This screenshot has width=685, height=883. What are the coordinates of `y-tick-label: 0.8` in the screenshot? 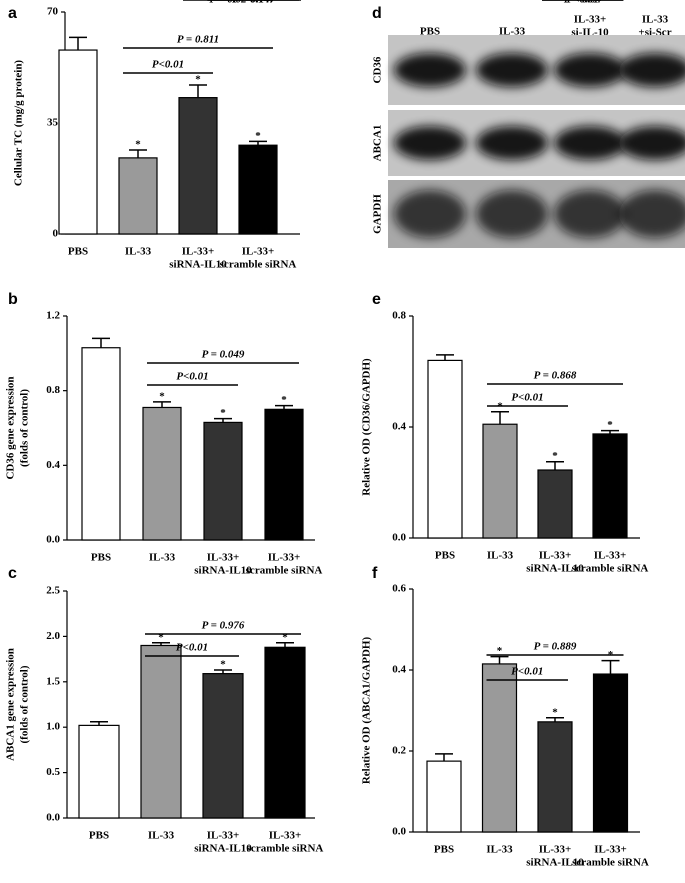 It's located at (399, 316).